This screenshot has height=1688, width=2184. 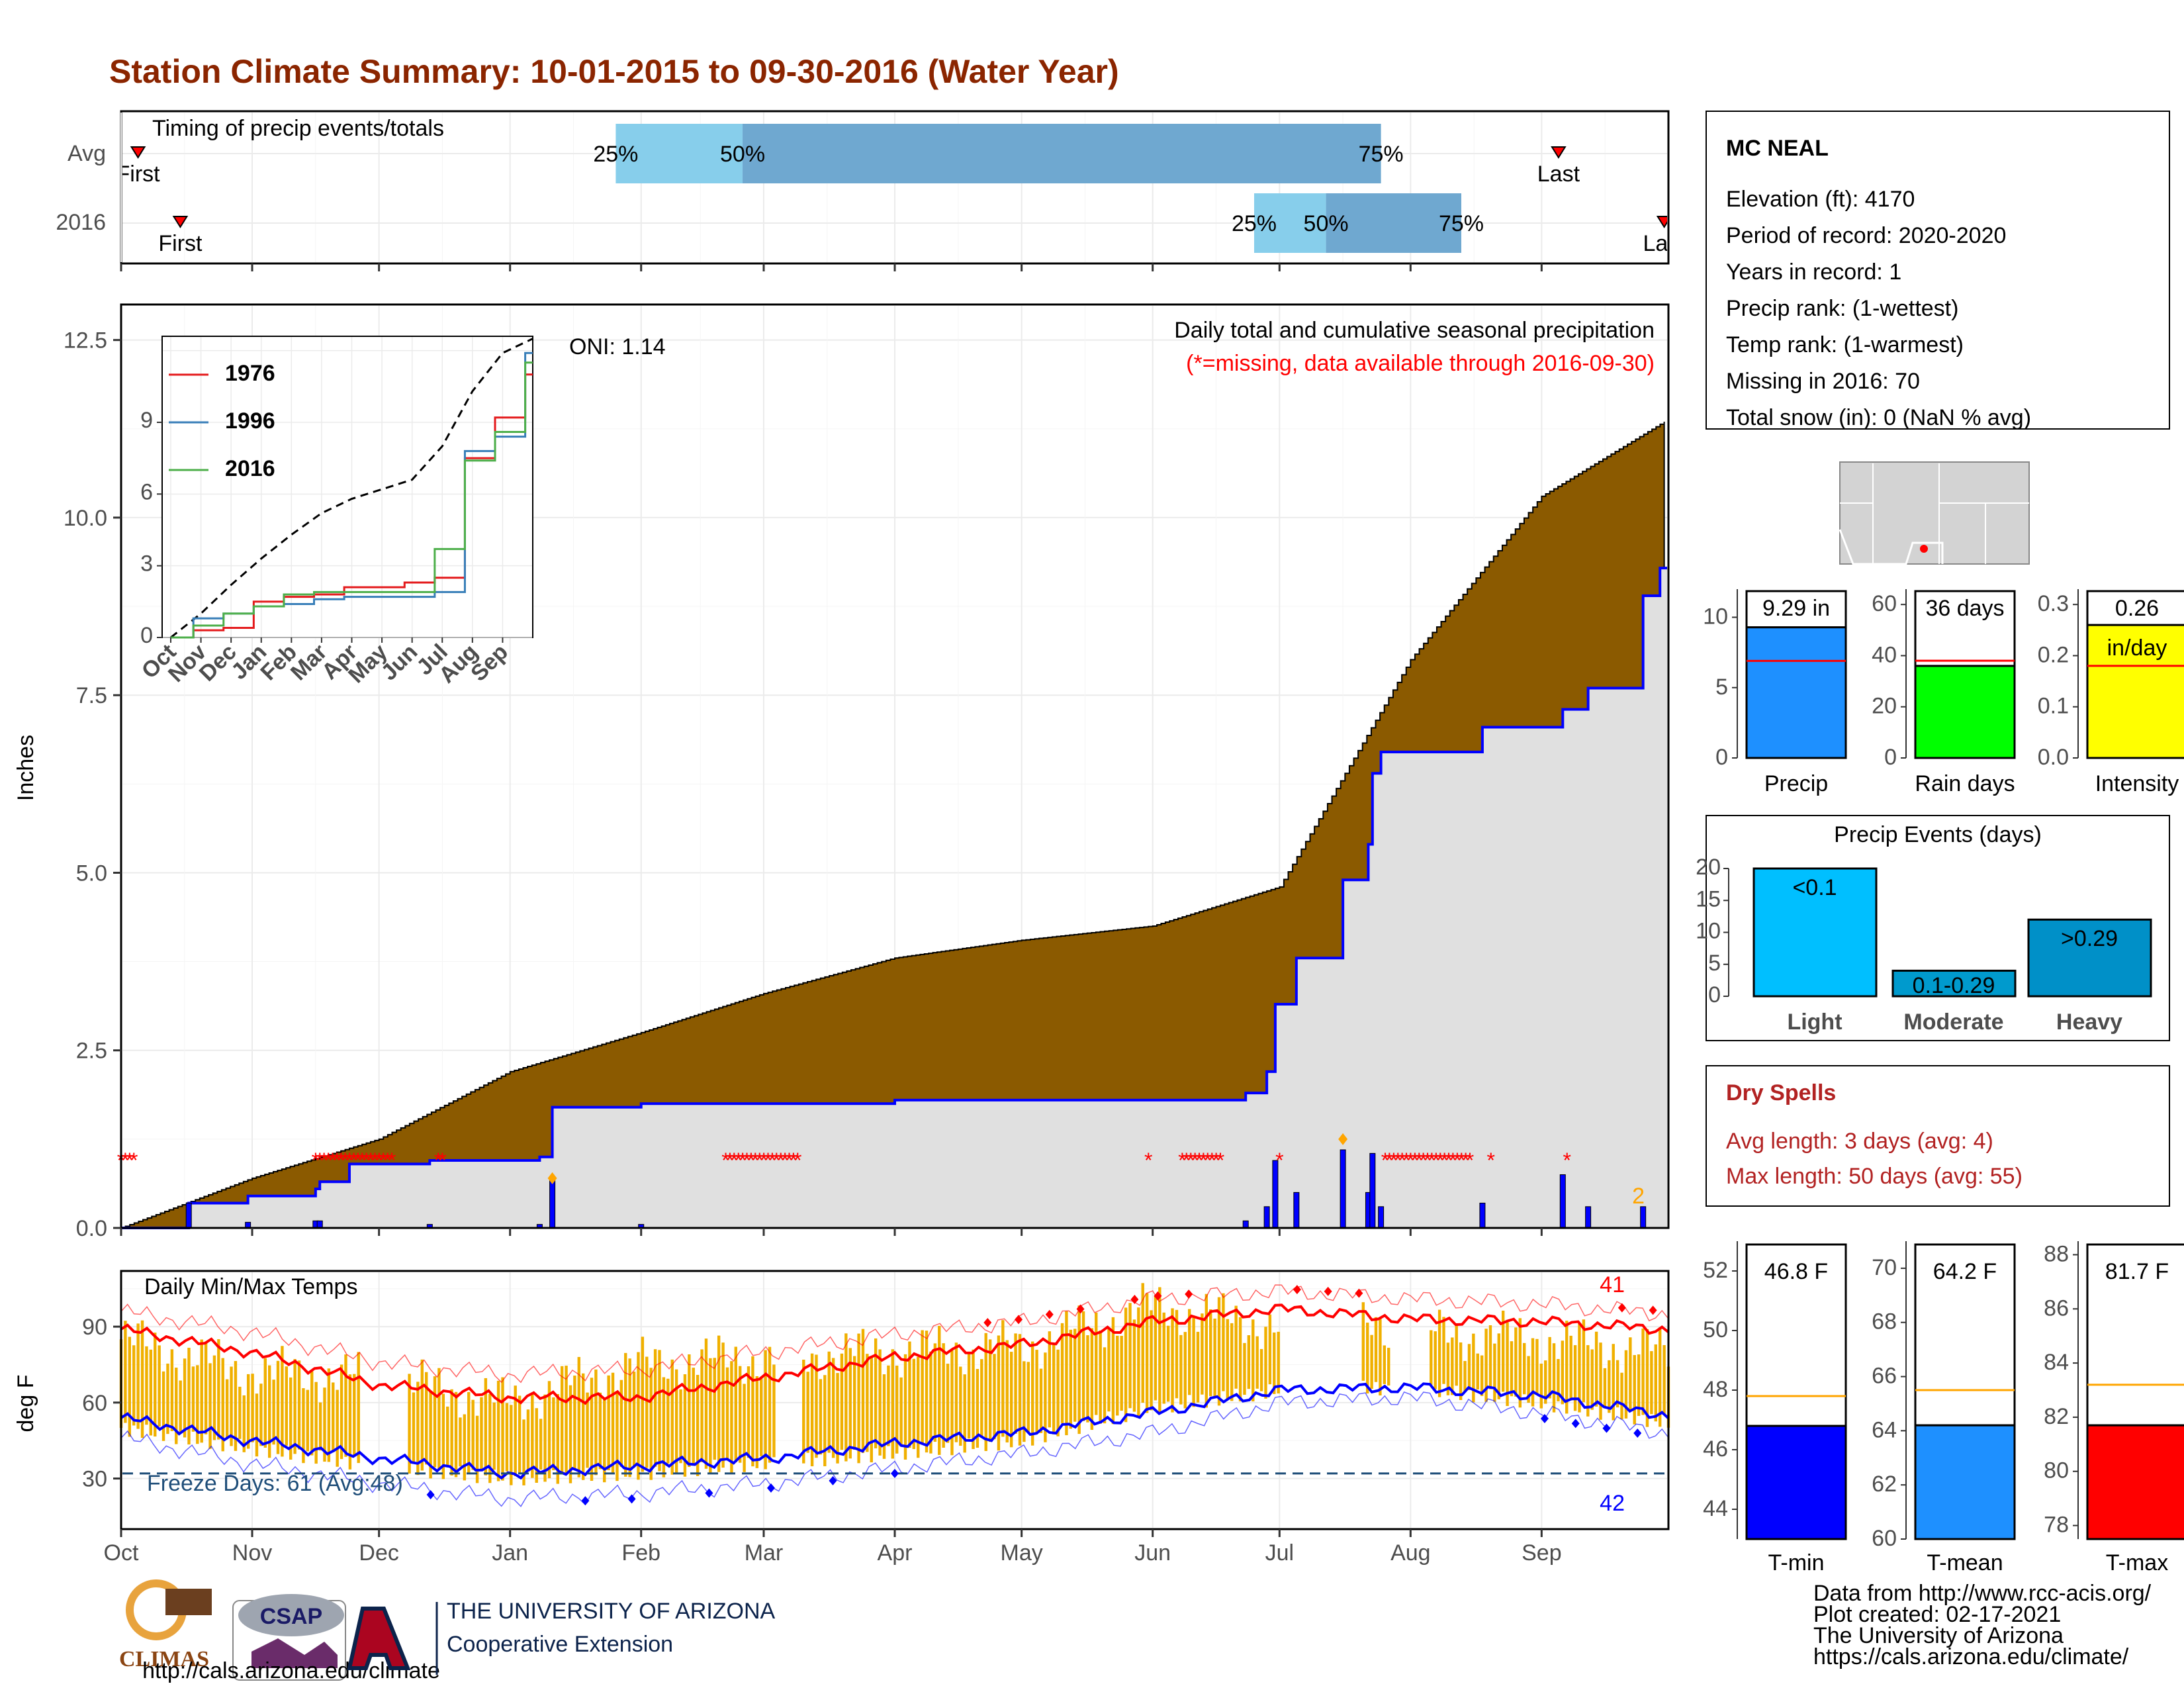 I want to click on events-title: Precip Events (days), so click(x=1938, y=834).